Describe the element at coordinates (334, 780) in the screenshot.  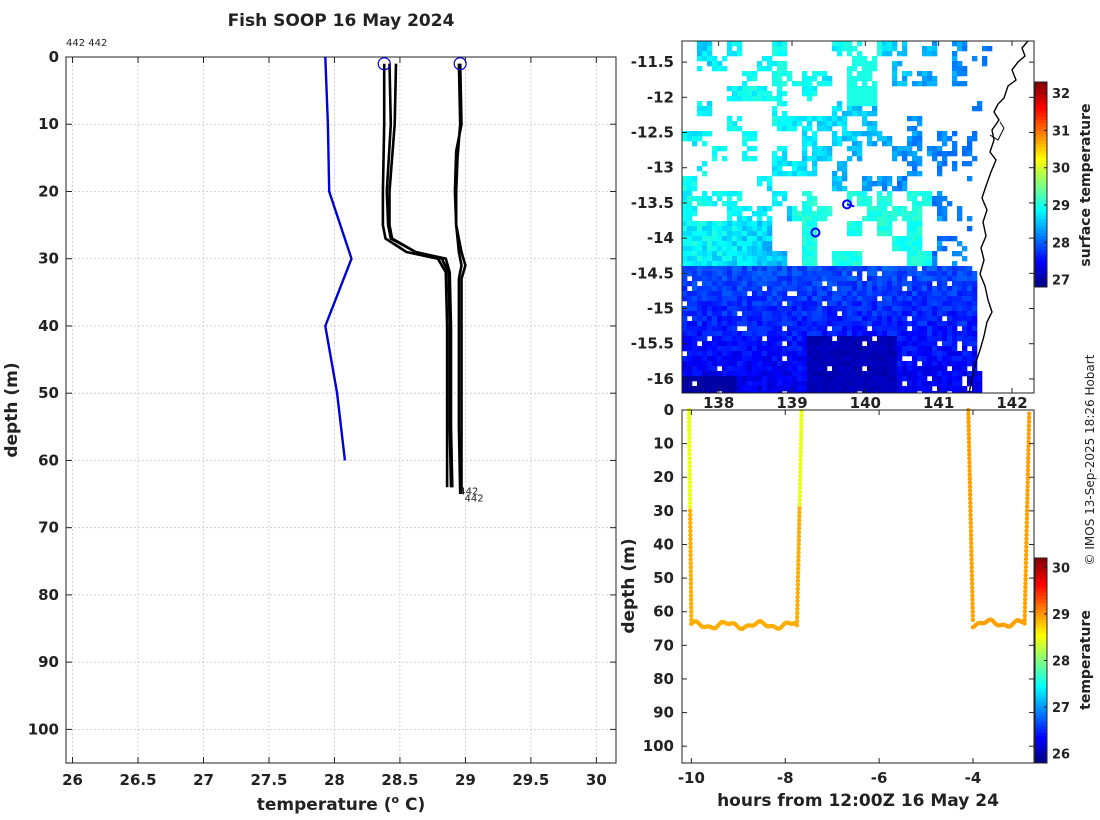
I see `x-tick-label: 28` at that location.